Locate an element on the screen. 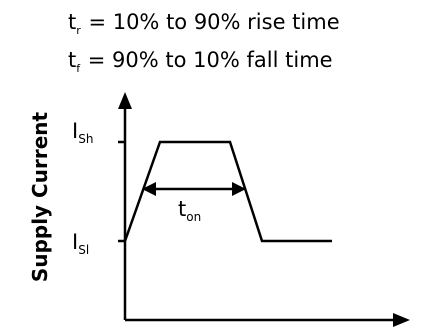  low-level-subscript: Sl is located at coordinates (84, 250).